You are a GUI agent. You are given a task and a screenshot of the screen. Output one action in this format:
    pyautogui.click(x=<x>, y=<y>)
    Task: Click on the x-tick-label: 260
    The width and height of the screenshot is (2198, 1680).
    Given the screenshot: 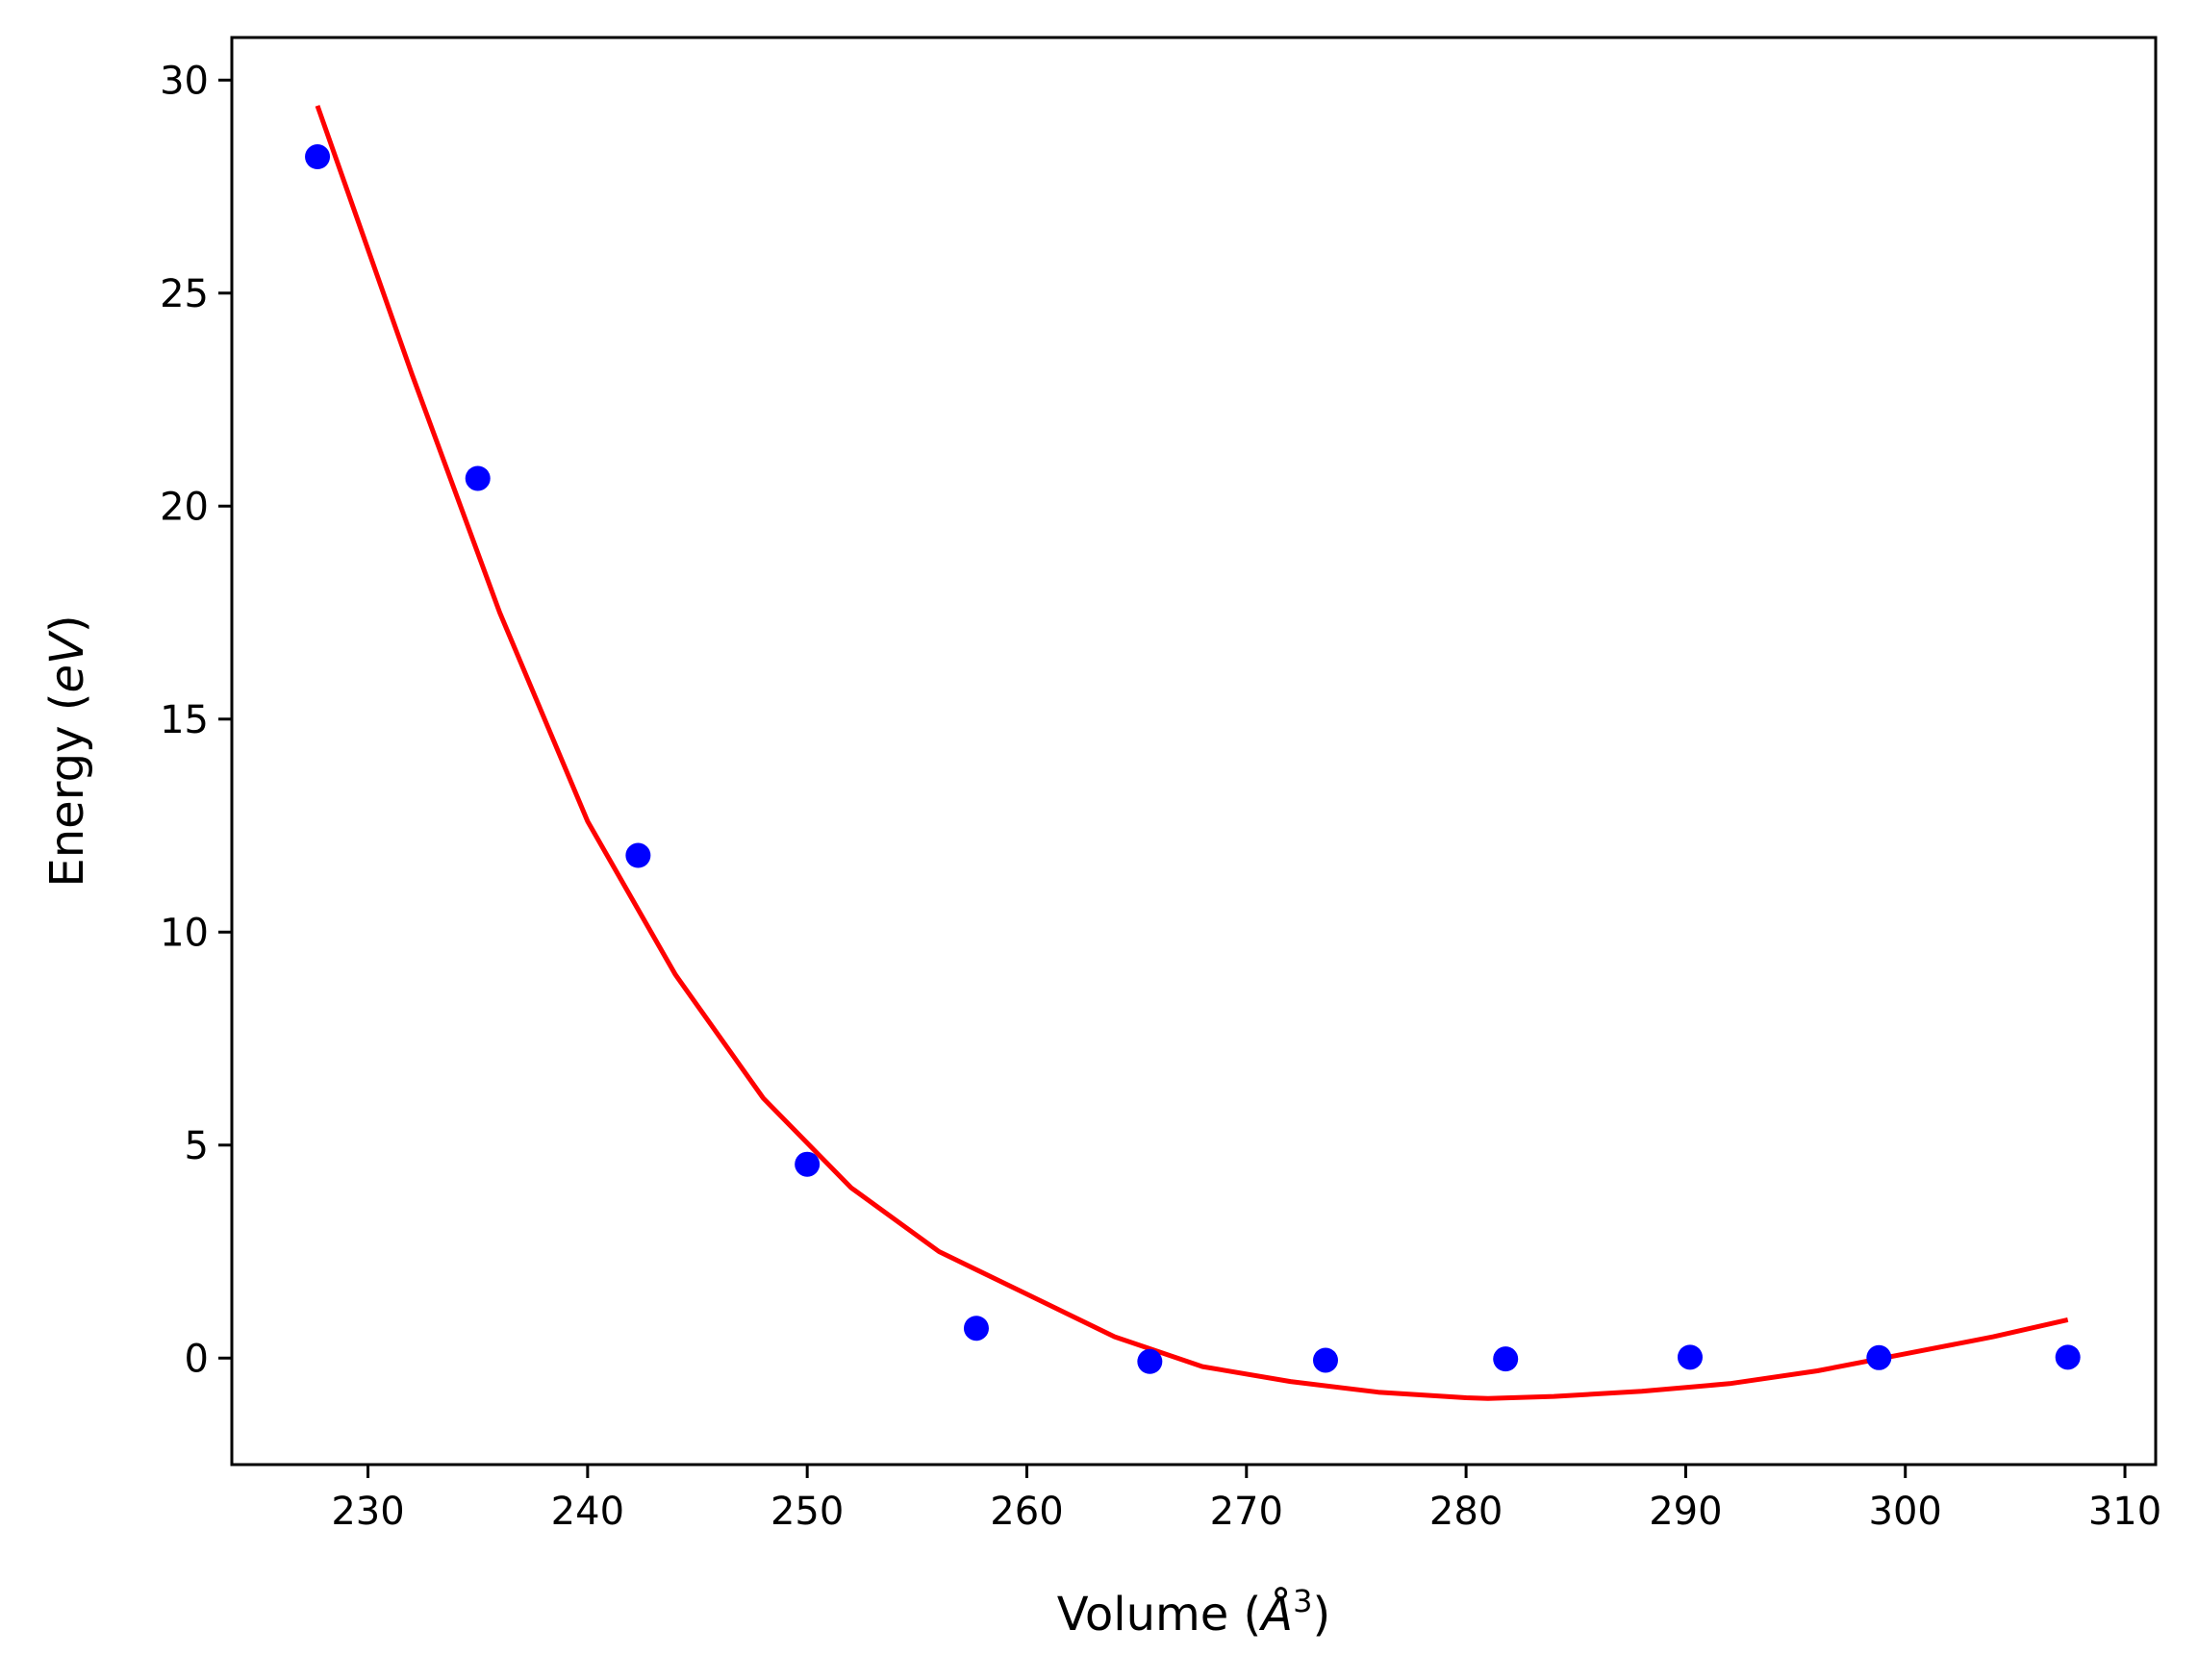 What is the action you would take?
    pyautogui.click(x=1026, y=1512)
    